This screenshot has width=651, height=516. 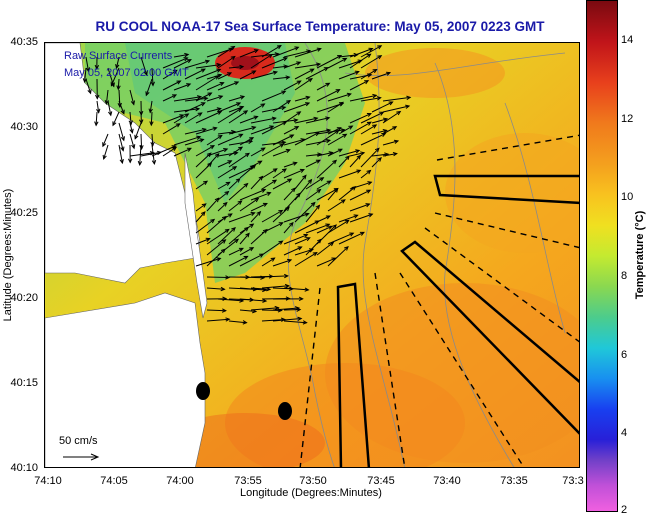 What do you see at coordinates (627, 119) in the screenshot?
I see `colorbar-tick: 12` at bounding box center [627, 119].